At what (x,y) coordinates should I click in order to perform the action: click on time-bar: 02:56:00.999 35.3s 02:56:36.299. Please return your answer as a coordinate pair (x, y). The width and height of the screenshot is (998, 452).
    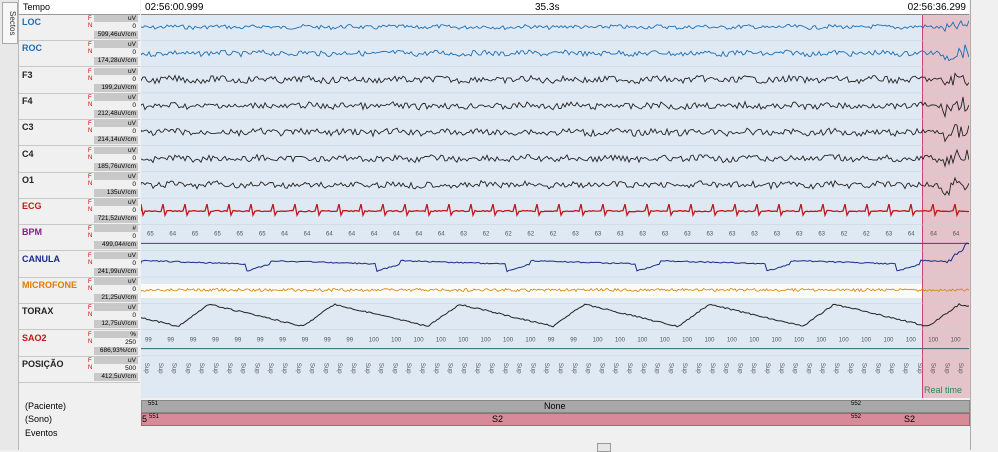
    Looking at the image, I should click on (555, 7).